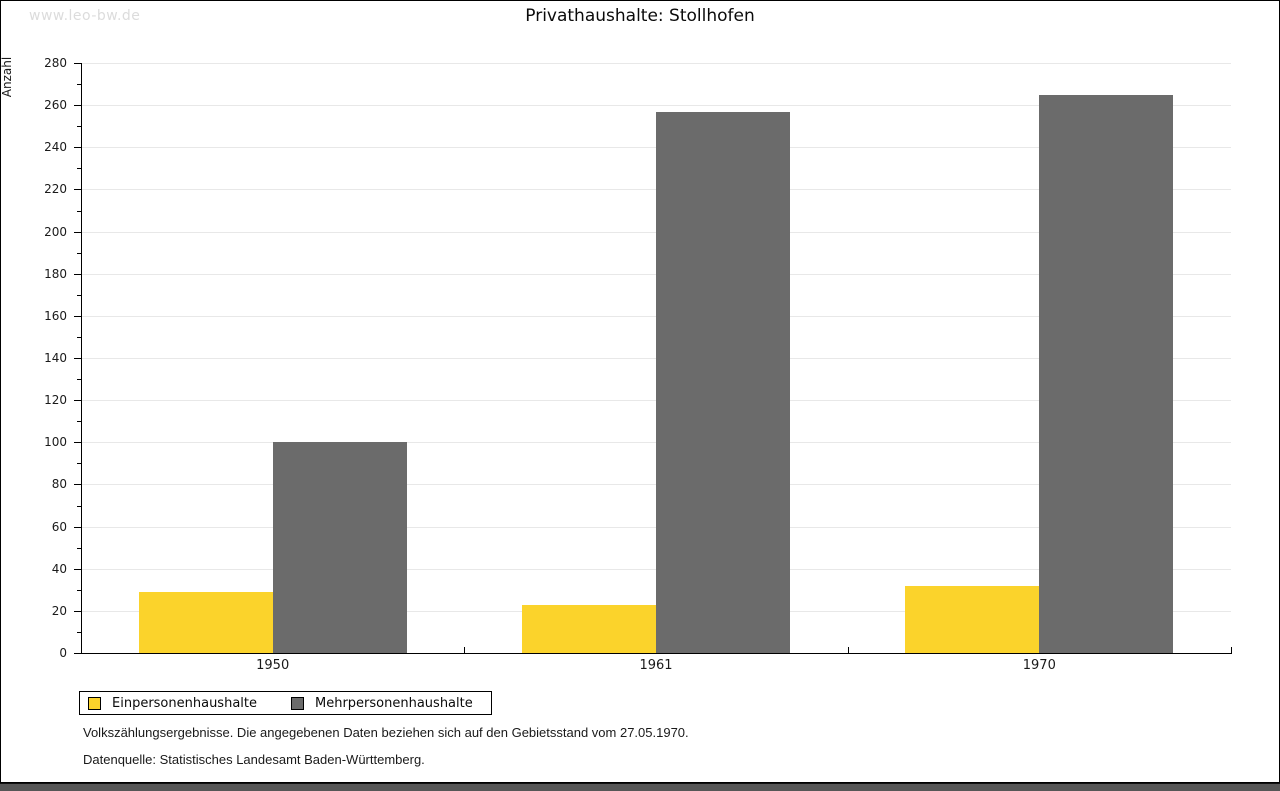  What do you see at coordinates (640, 787) in the screenshot?
I see `window-bottom-edge` at bounding box center [640, 787].